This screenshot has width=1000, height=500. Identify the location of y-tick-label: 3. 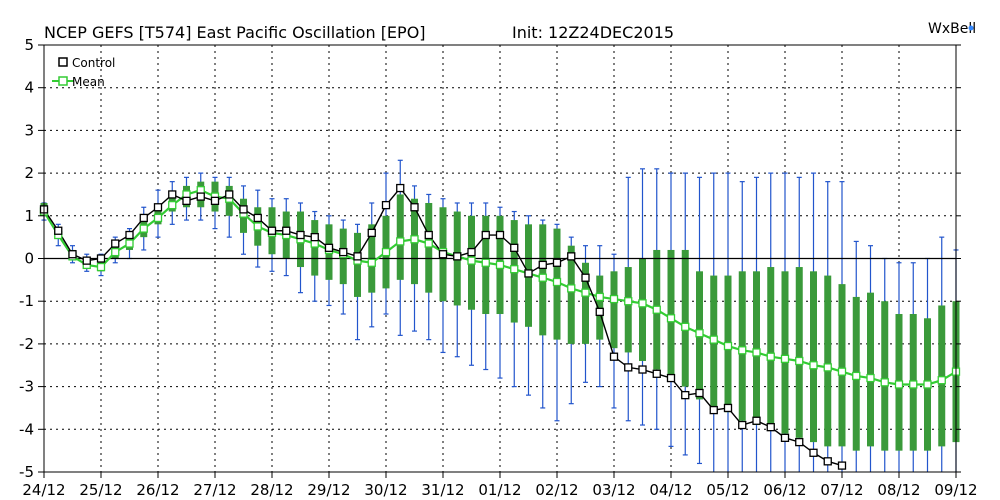
(29, 130).